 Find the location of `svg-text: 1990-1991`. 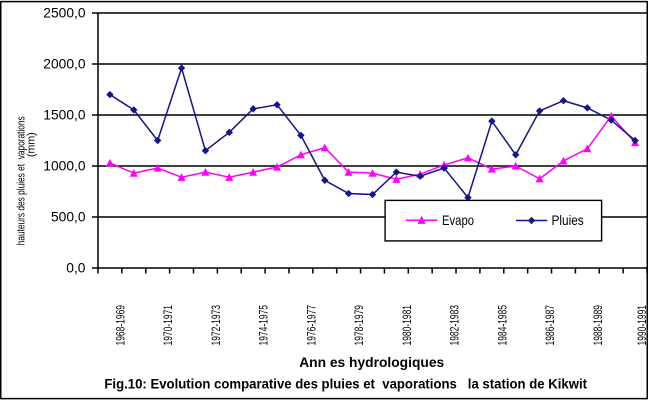

svg-text: 1990-1991 is located at coordinates (642, 325).